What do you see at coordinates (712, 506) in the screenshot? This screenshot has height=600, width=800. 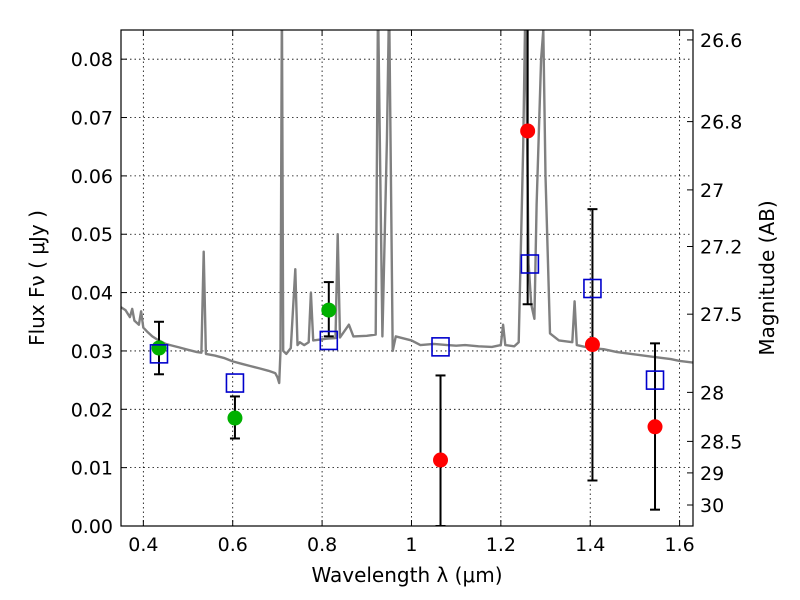 I see `right-tick-label: 30` at bounding box center [712, 506].